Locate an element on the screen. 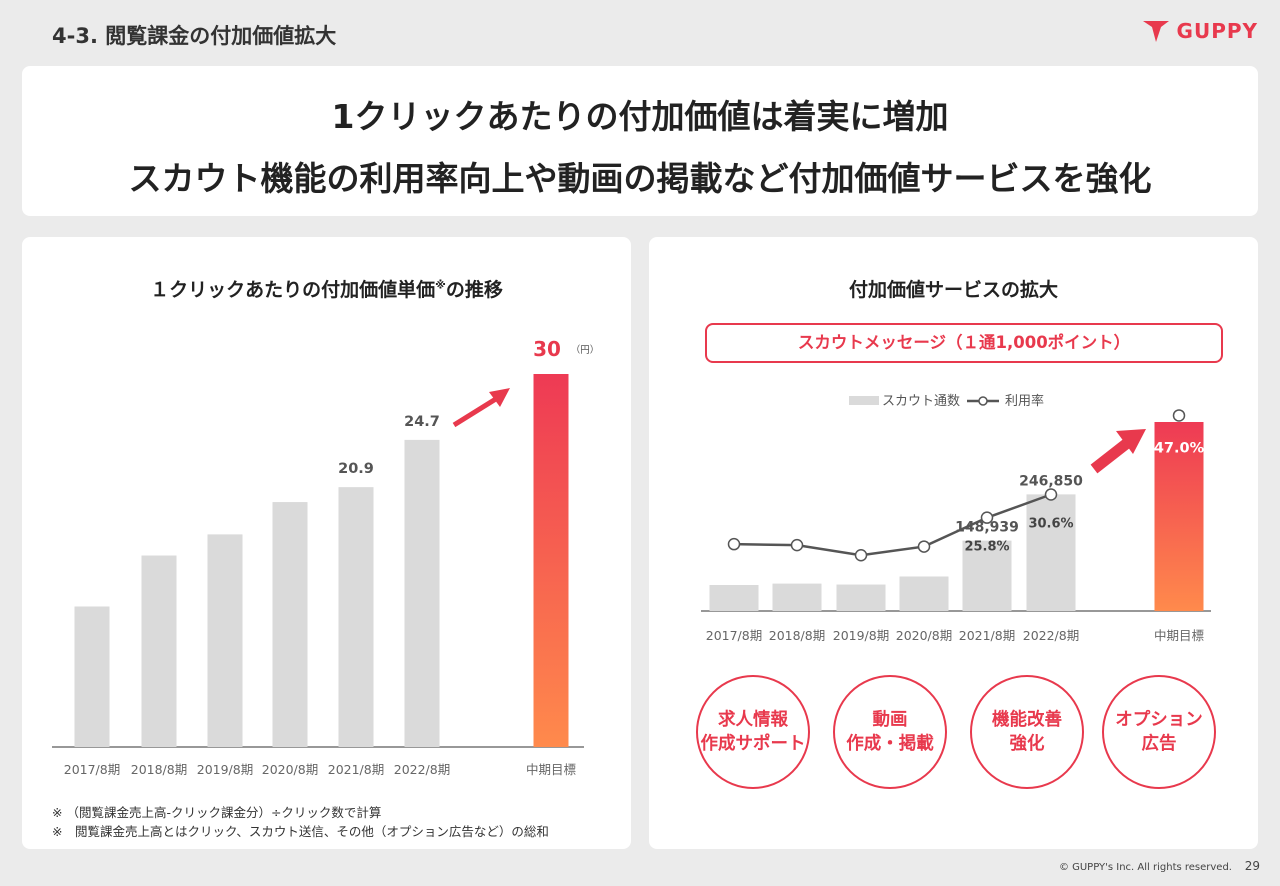  service-circle-feature-improvement: 機能改善 強化 is located at coordinates (1027, 732).